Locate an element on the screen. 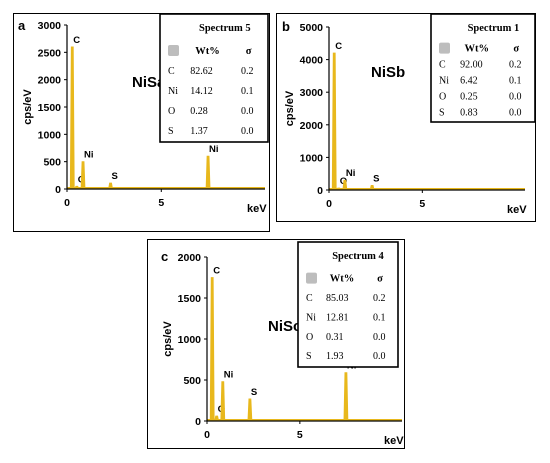 This screenshot has height=463, width=550. panel-letter: a is located at coordinates (22, 25).